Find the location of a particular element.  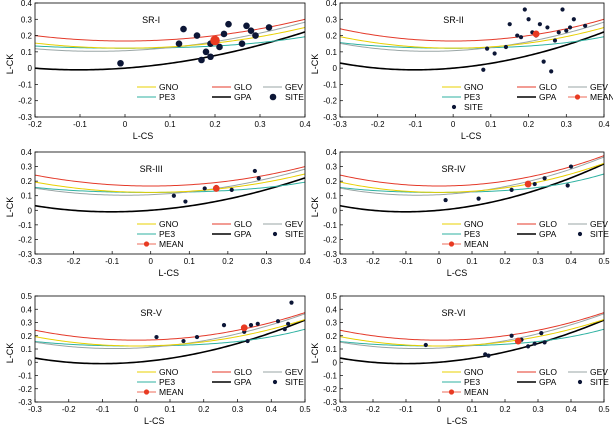

panel-title: SR-II is located at coordinates (453, 20).